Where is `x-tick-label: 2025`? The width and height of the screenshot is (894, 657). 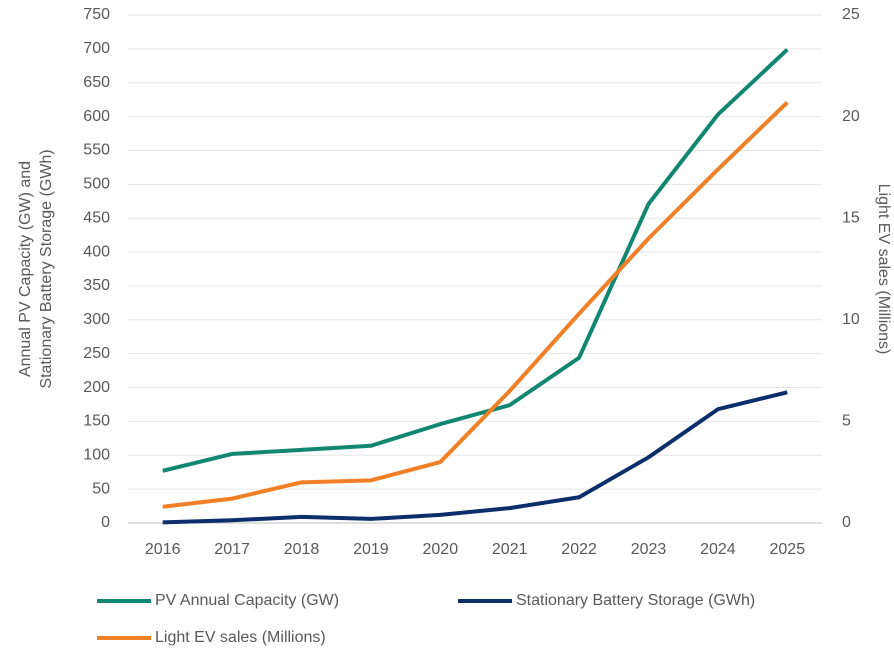
x-tick-label: 2025 is located at coordinates (788, 549).